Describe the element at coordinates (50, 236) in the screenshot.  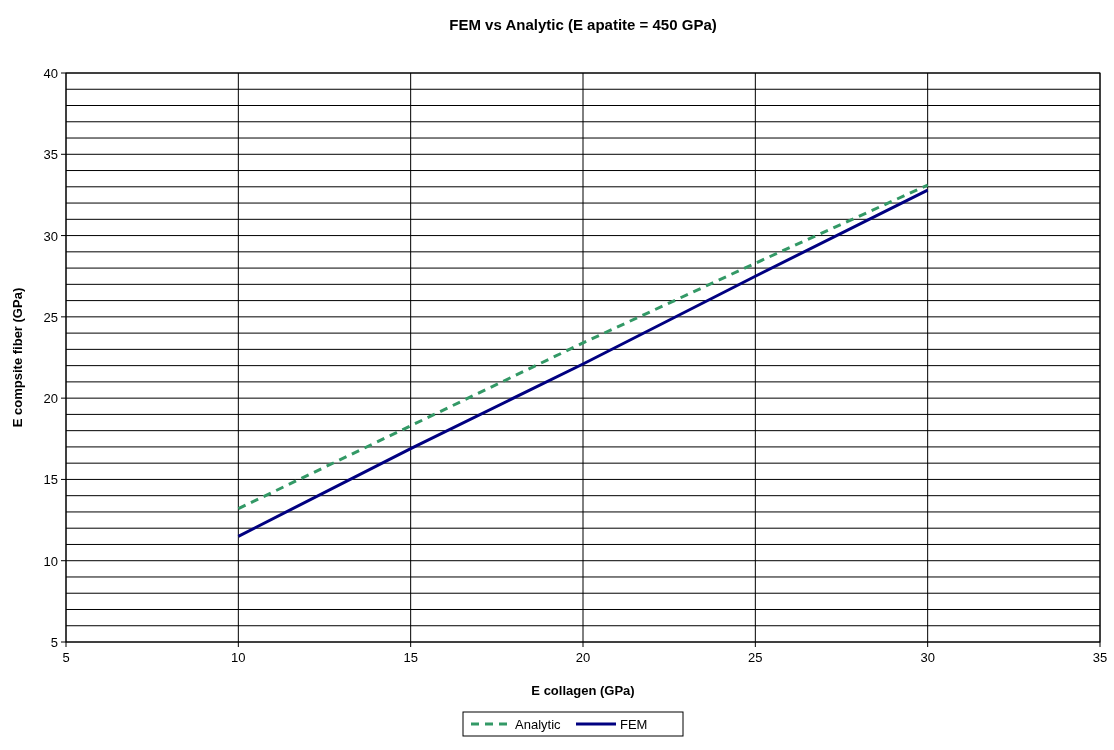
I see `y-tick-label: 30` at that location.